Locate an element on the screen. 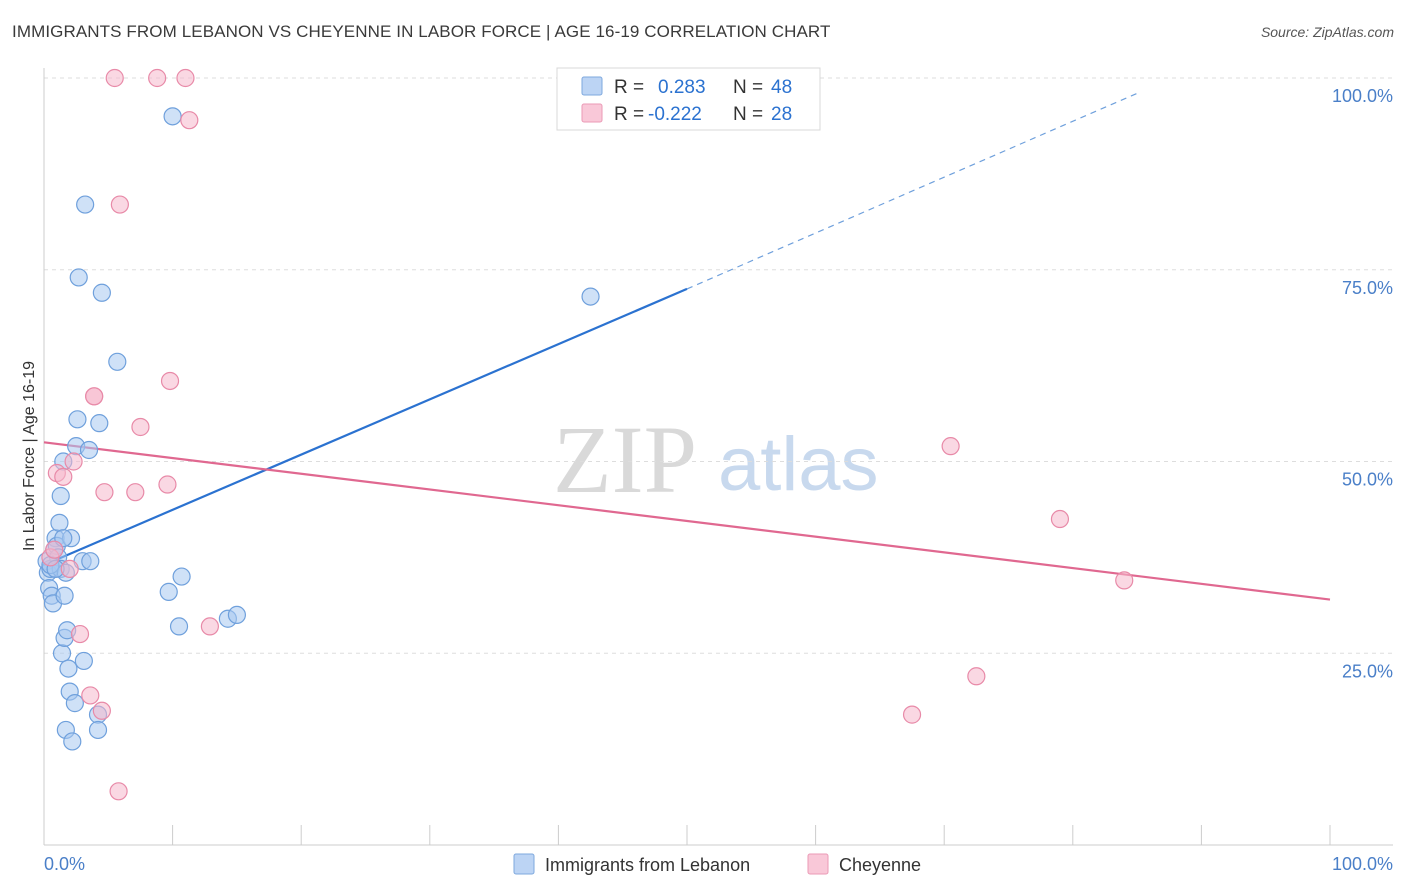 The image size is (1406, 892). series-legend-label-cheyenne: Cheyenne is located at coordinates (880, 865).